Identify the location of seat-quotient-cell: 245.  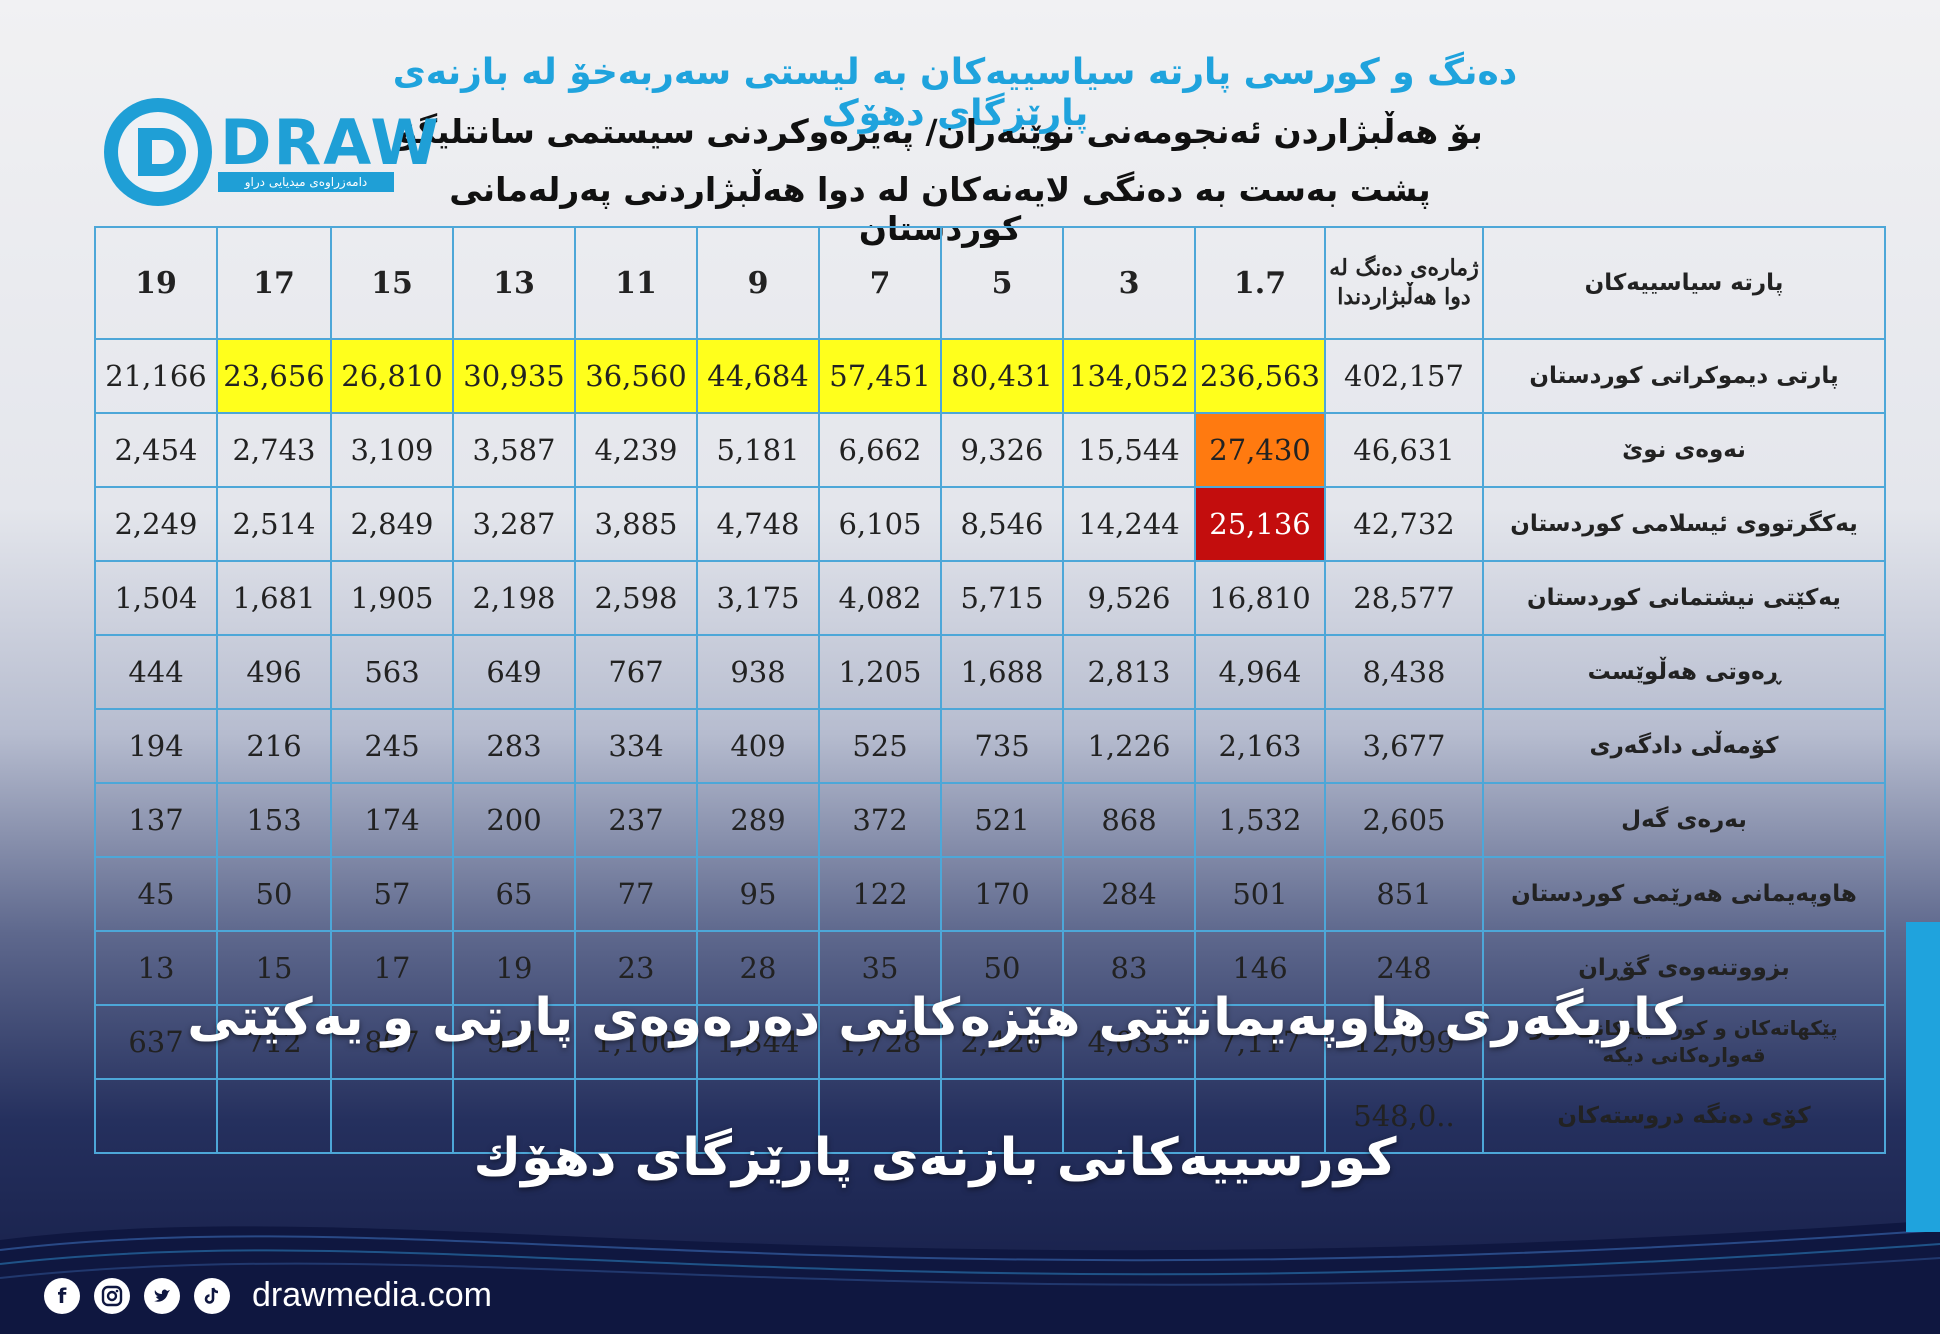
(392, 746).